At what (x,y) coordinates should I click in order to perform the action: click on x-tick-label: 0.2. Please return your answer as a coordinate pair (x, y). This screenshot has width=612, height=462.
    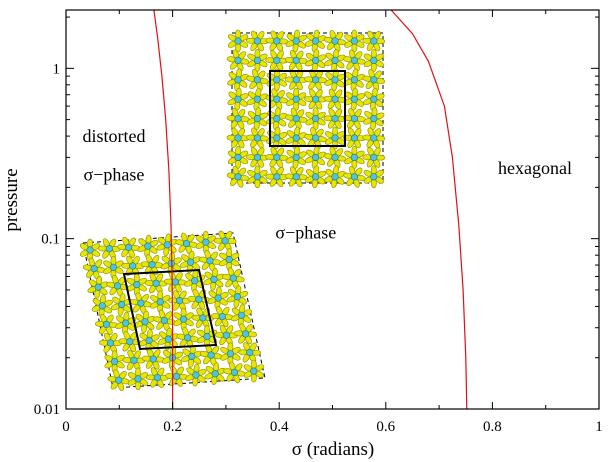
    Looking at the image, I should click on (172, 427).